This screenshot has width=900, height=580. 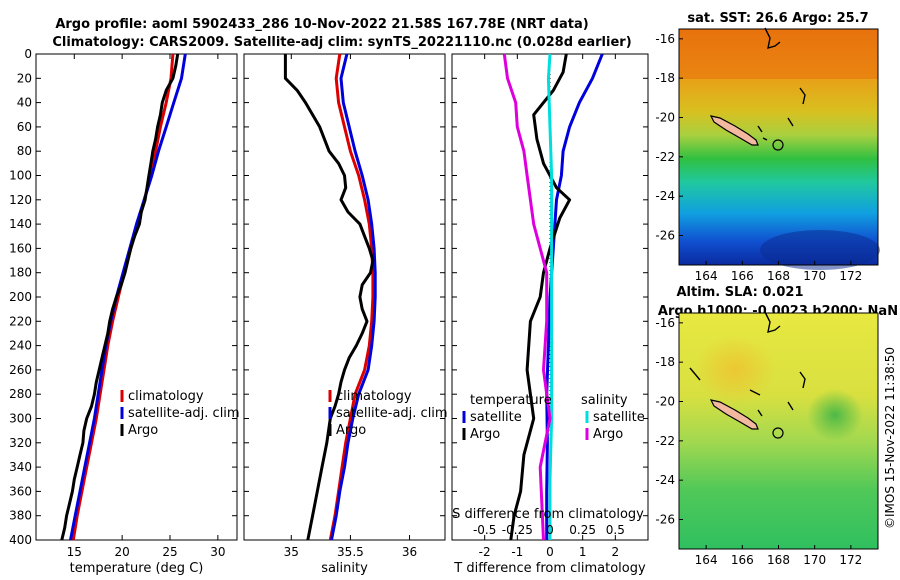 I want to click on salinity-profile-series-argo, so click(x=329, y=297).